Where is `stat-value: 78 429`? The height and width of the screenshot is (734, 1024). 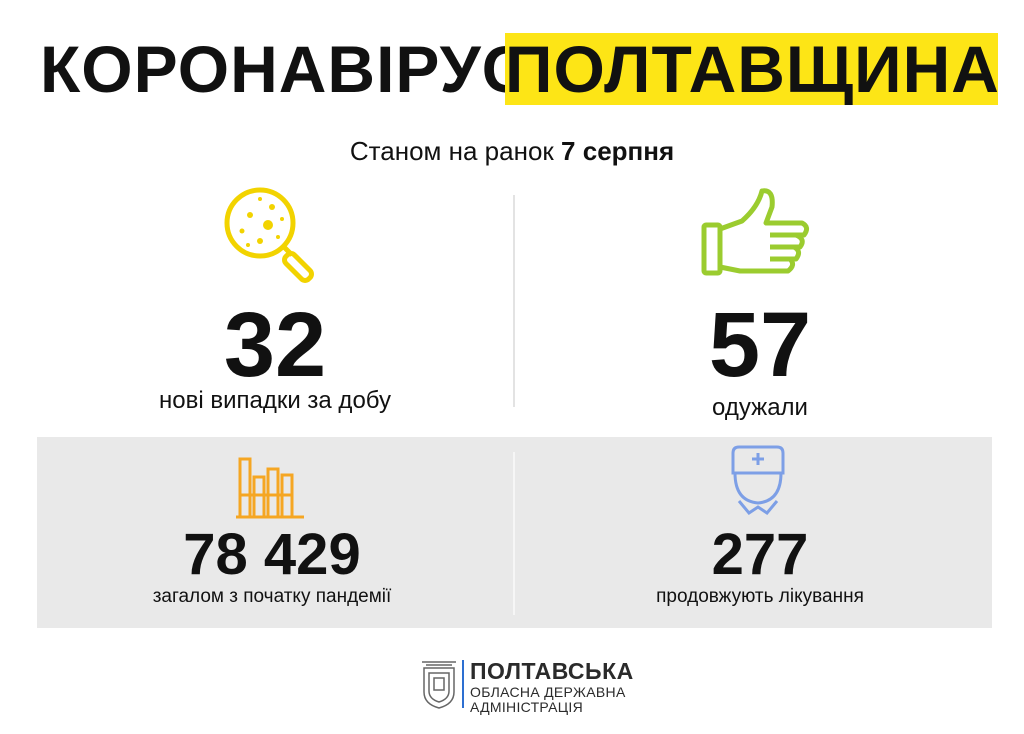
stat-value: 78 429 is located at coordinates (272, 554).